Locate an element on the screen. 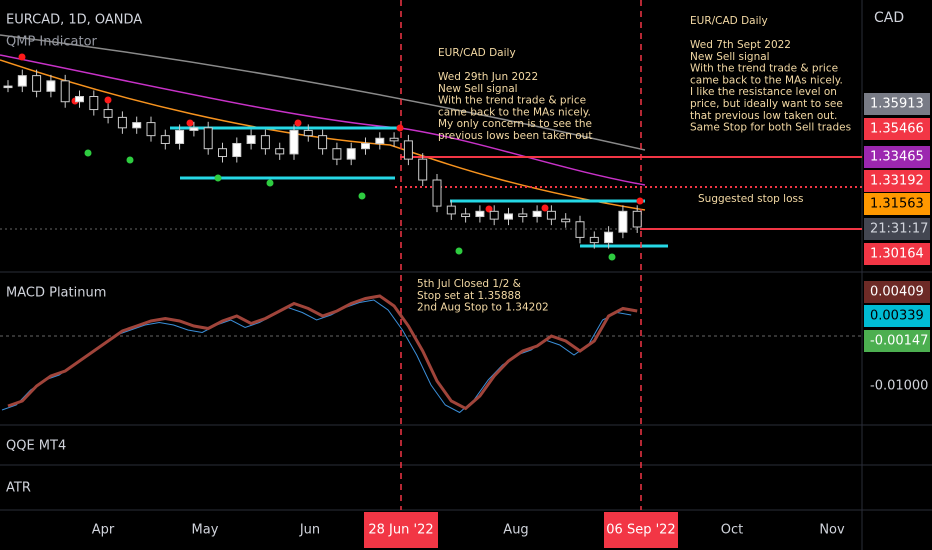 The height and width of the screenshot is (550, 932). pane-label: QQE MT4 is located at coordinates (36, 446).